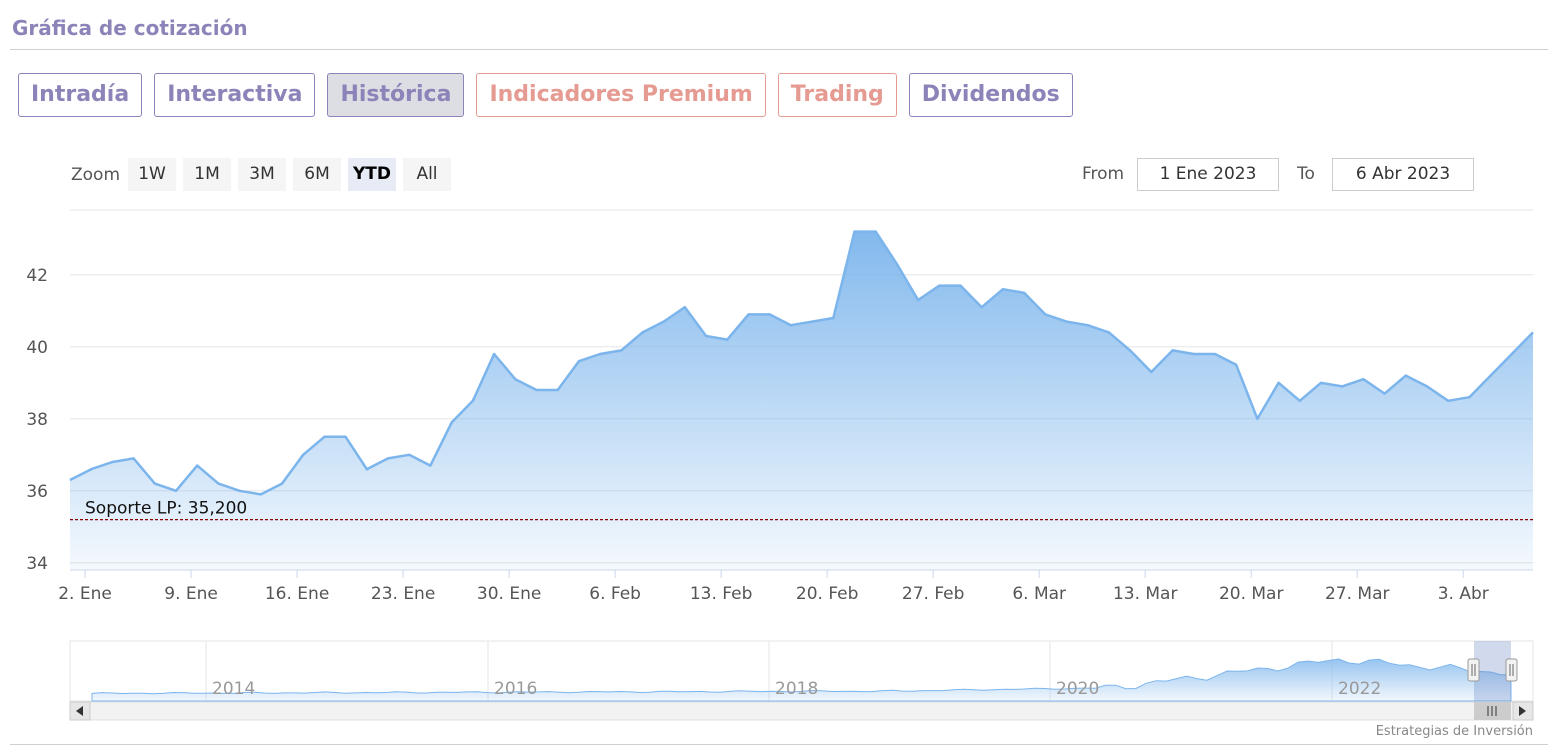 The image size is (1557, 754). What do you see at coordinates (1359, 689) in the screenshot?
I see `navigator-year-label: 2022` at bounding box center [1359, 689].